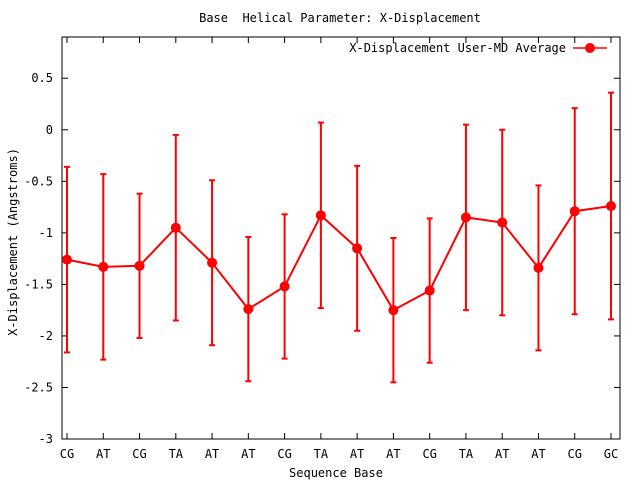 The height and width of the screenshot is (480, 640). Describe the element at coordinates (46, 439) in the screenshot. I see `y-tick-label: -3` at that location.